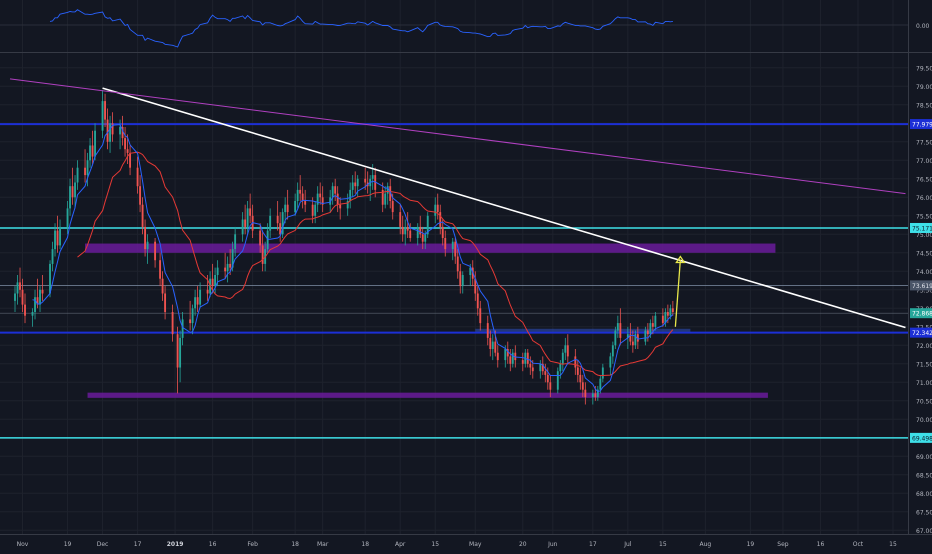 The height and width of the screenshot is (554, 932). I want to click on x-tick-label: 15, so click(435, 544).